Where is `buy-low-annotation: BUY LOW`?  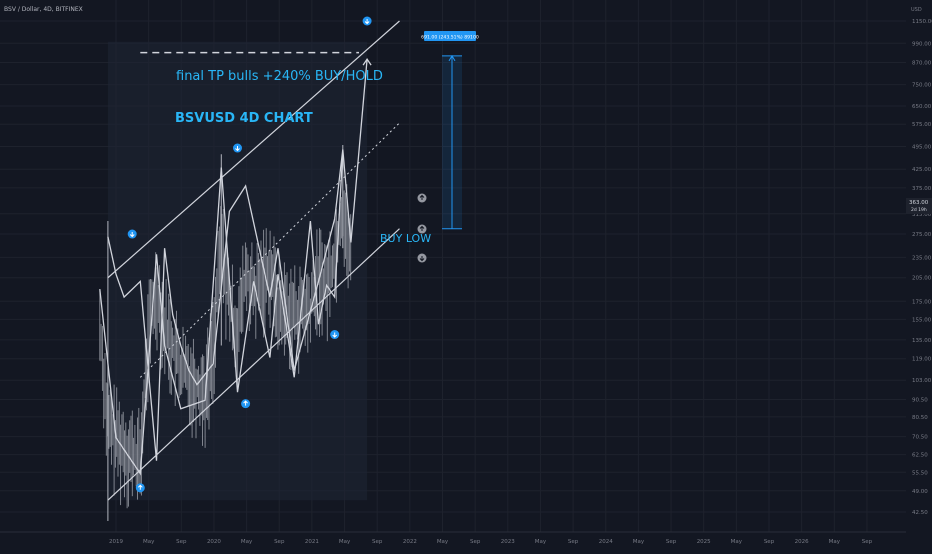
buy-low-annotation: BUY LOW is located at coordinates (405, 238).